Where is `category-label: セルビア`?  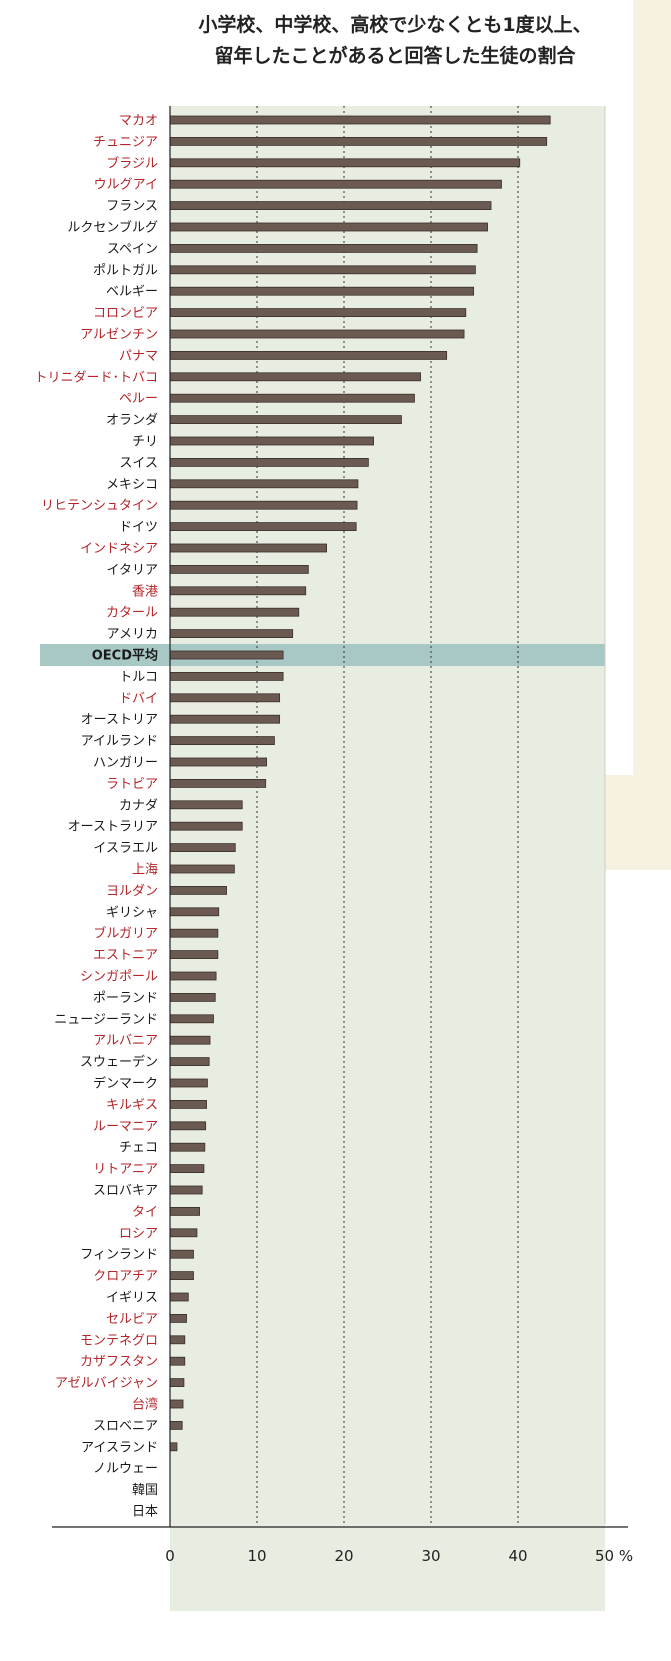 category-label: セルビア is located at coordinates (132, 1319).